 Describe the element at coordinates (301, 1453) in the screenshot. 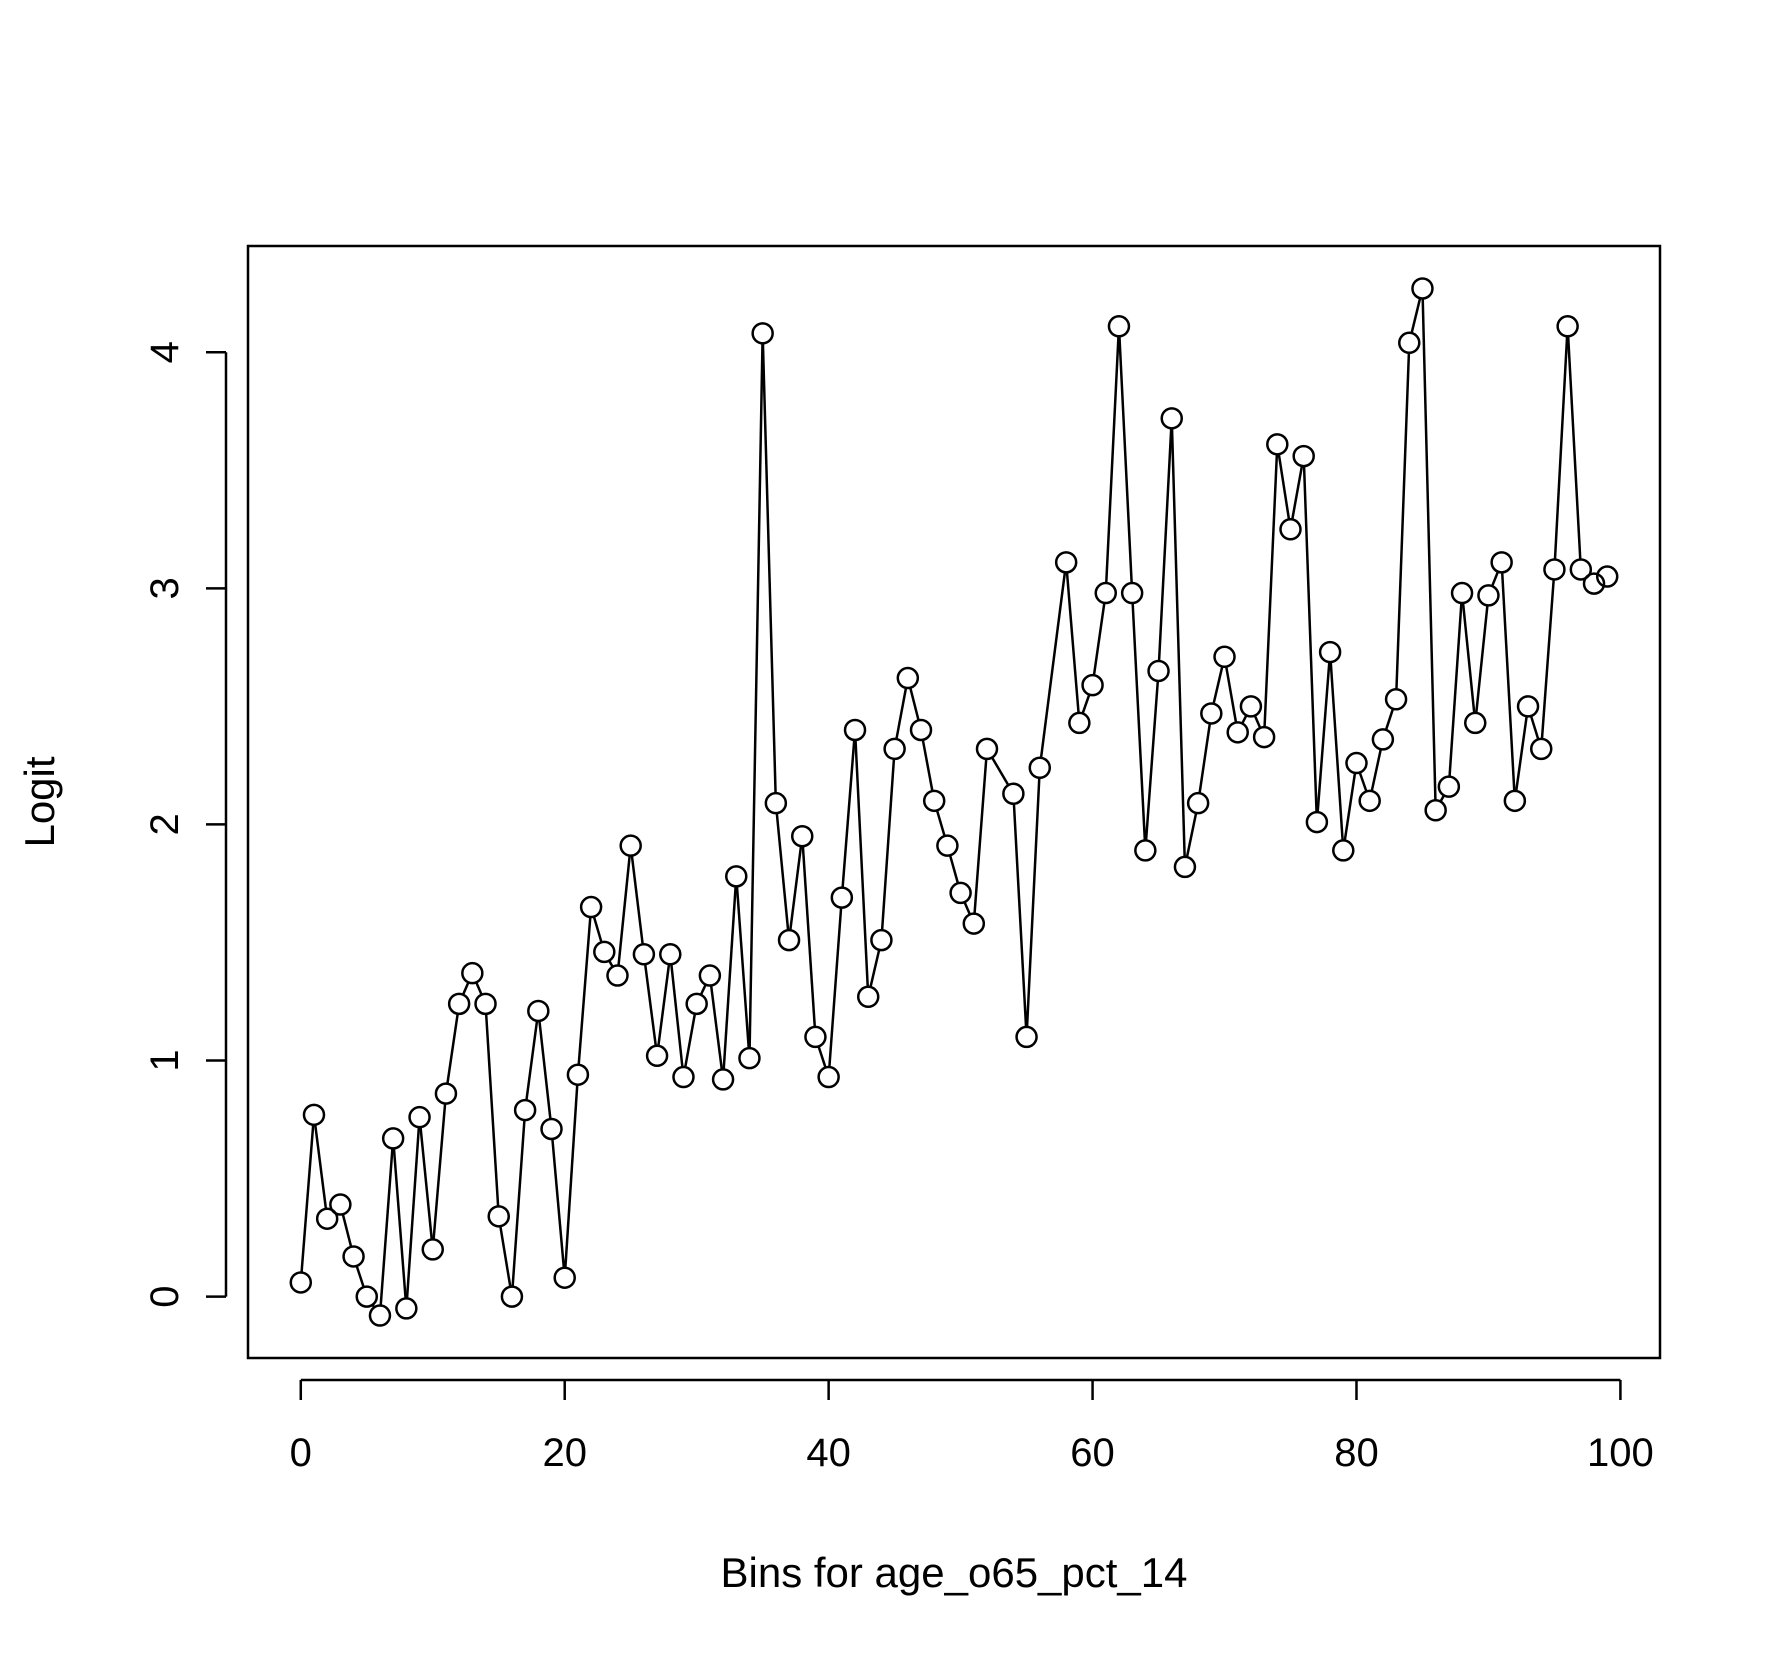

I see `x-tick-label: 0` at that location.